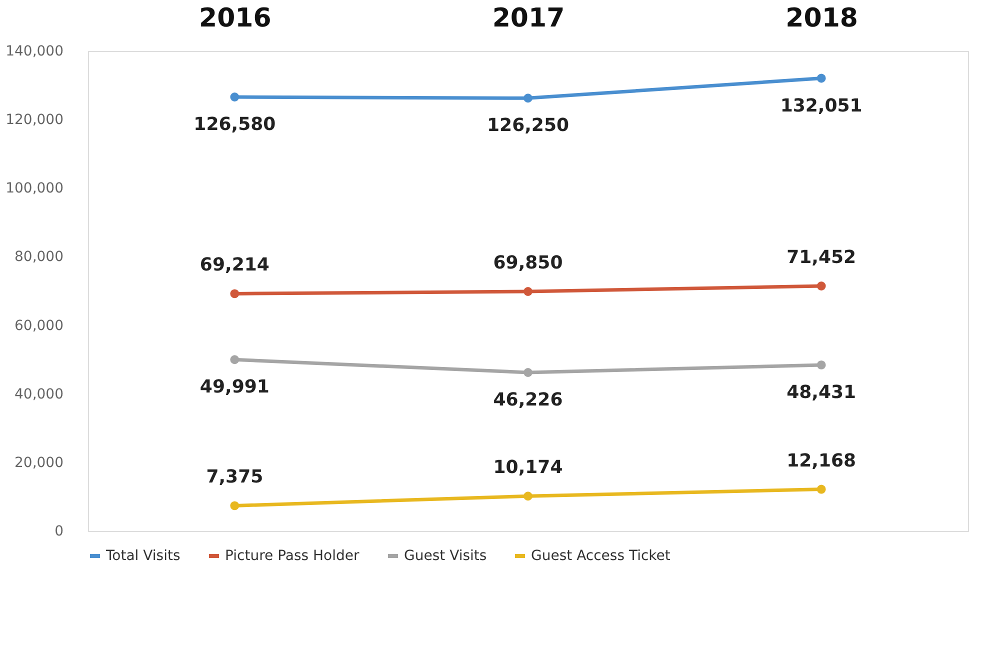 The image size is (997, 649). Describe the element at coordinates (235, 477) in the screenshot. I see `data-label: 7,375` at that location.